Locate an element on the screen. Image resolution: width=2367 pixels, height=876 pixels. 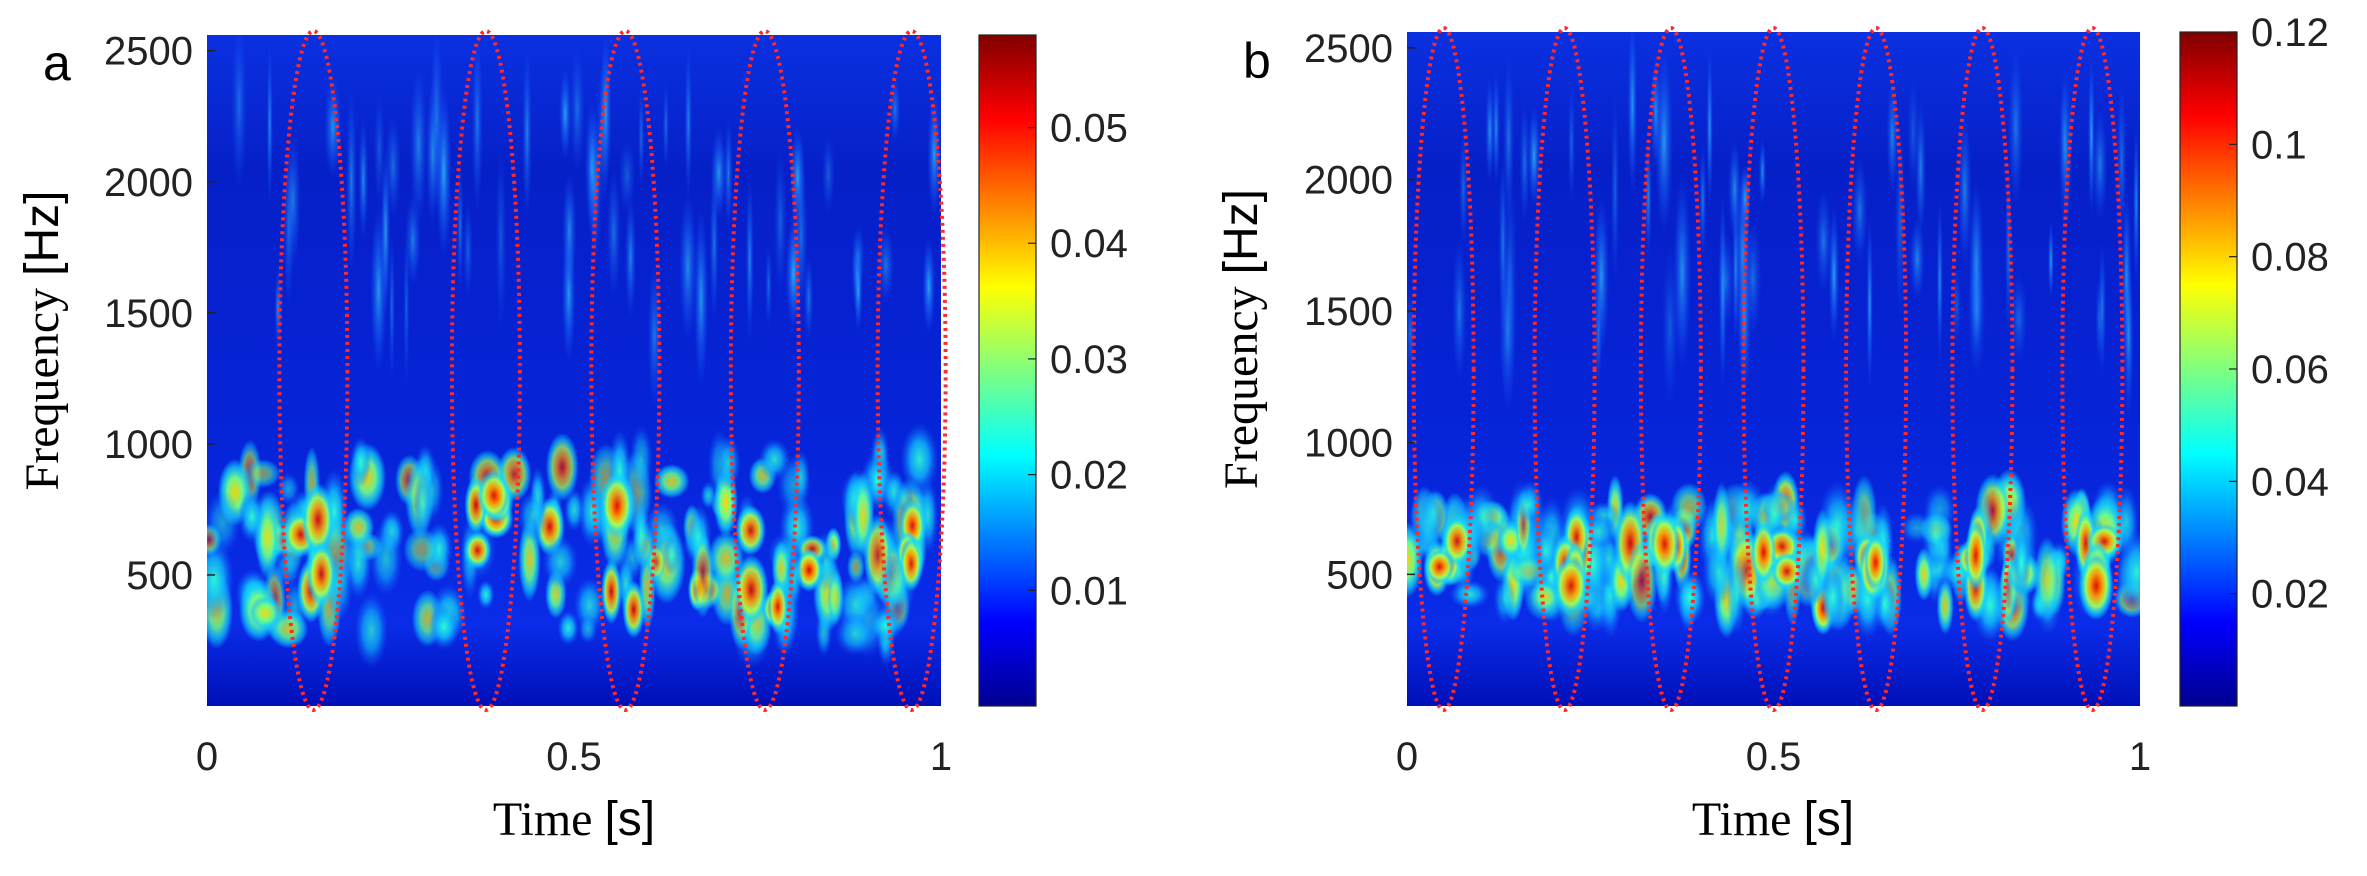
colorbar-tick-label: 0.08 is located at coordinates (2290, 258).